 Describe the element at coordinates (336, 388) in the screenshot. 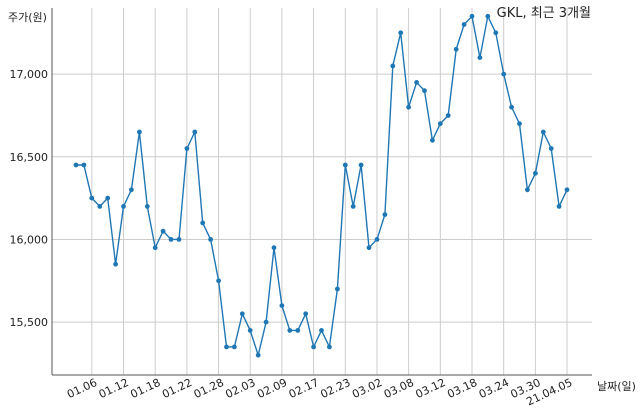

I see `x-tick-label: 02.23` at that location.